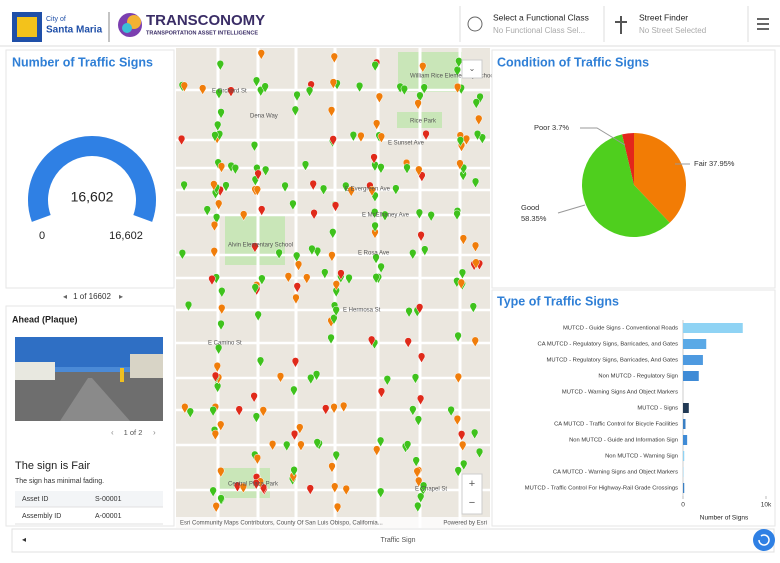 This screenshot has height=563, width=780. I want to click on photo-next: ›, so click(154, 432).